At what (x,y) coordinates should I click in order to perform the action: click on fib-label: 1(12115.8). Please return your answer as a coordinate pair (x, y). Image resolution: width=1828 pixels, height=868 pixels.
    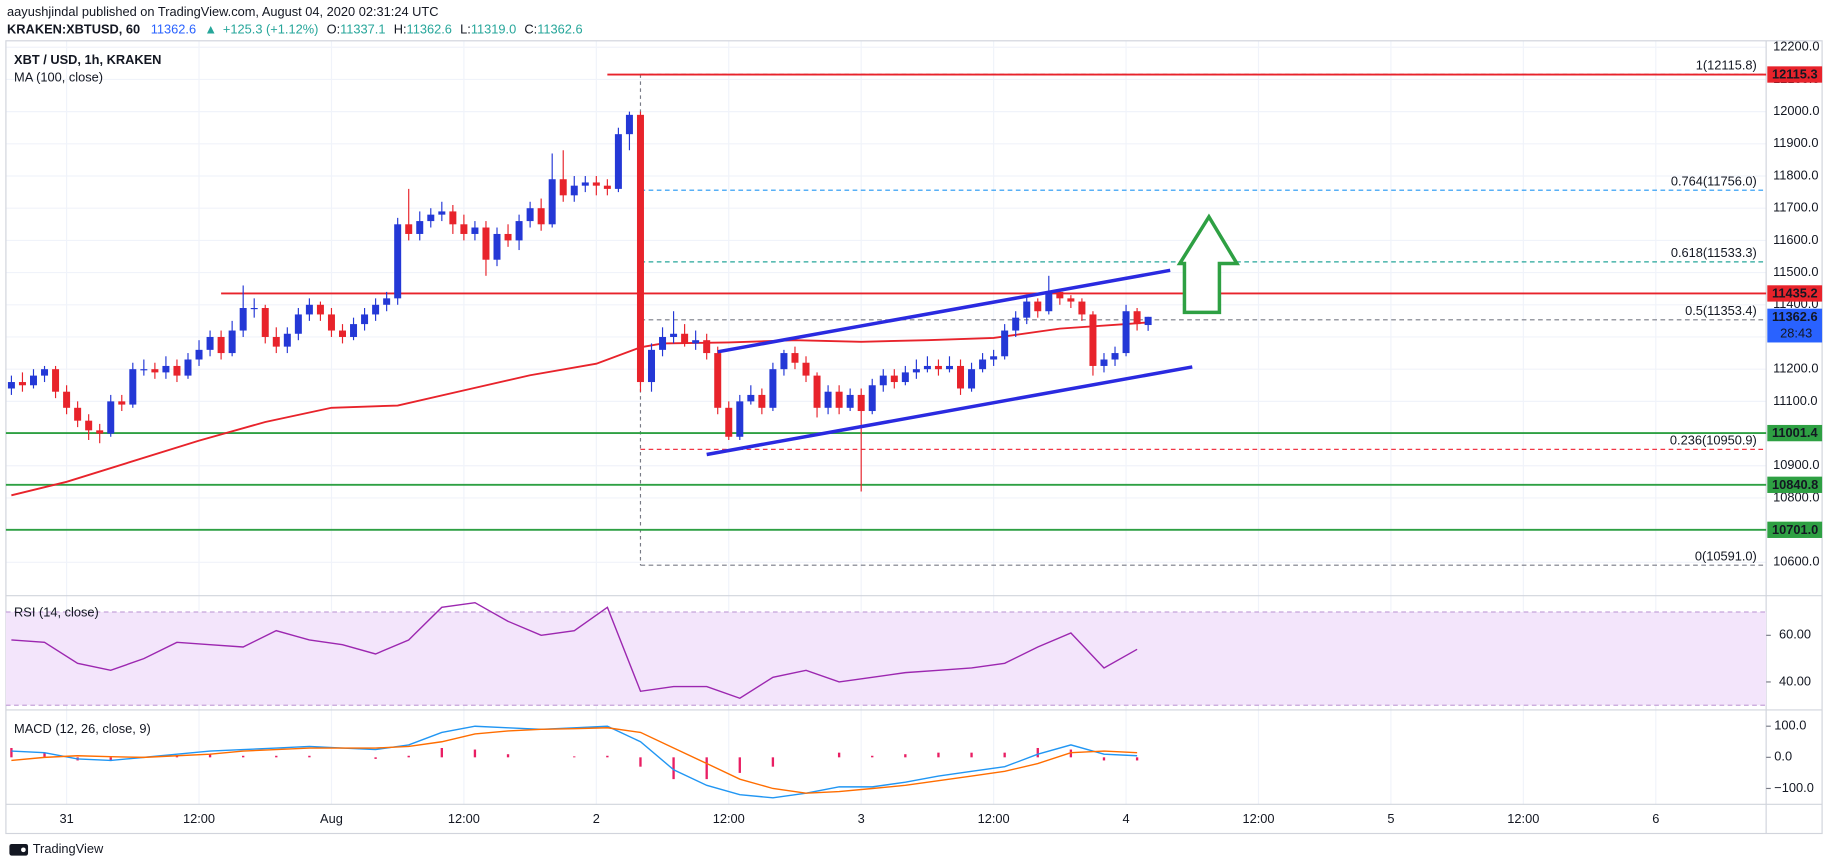
    Looking at the image, I should click on (1726, 65).